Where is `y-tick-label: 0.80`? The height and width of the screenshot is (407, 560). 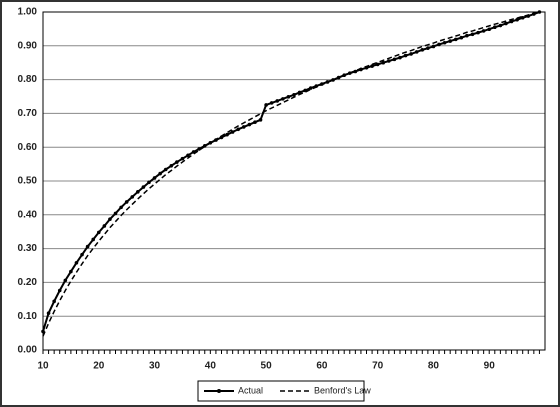 y-tick-label: 0.80 is located at coordinates (28, 79).